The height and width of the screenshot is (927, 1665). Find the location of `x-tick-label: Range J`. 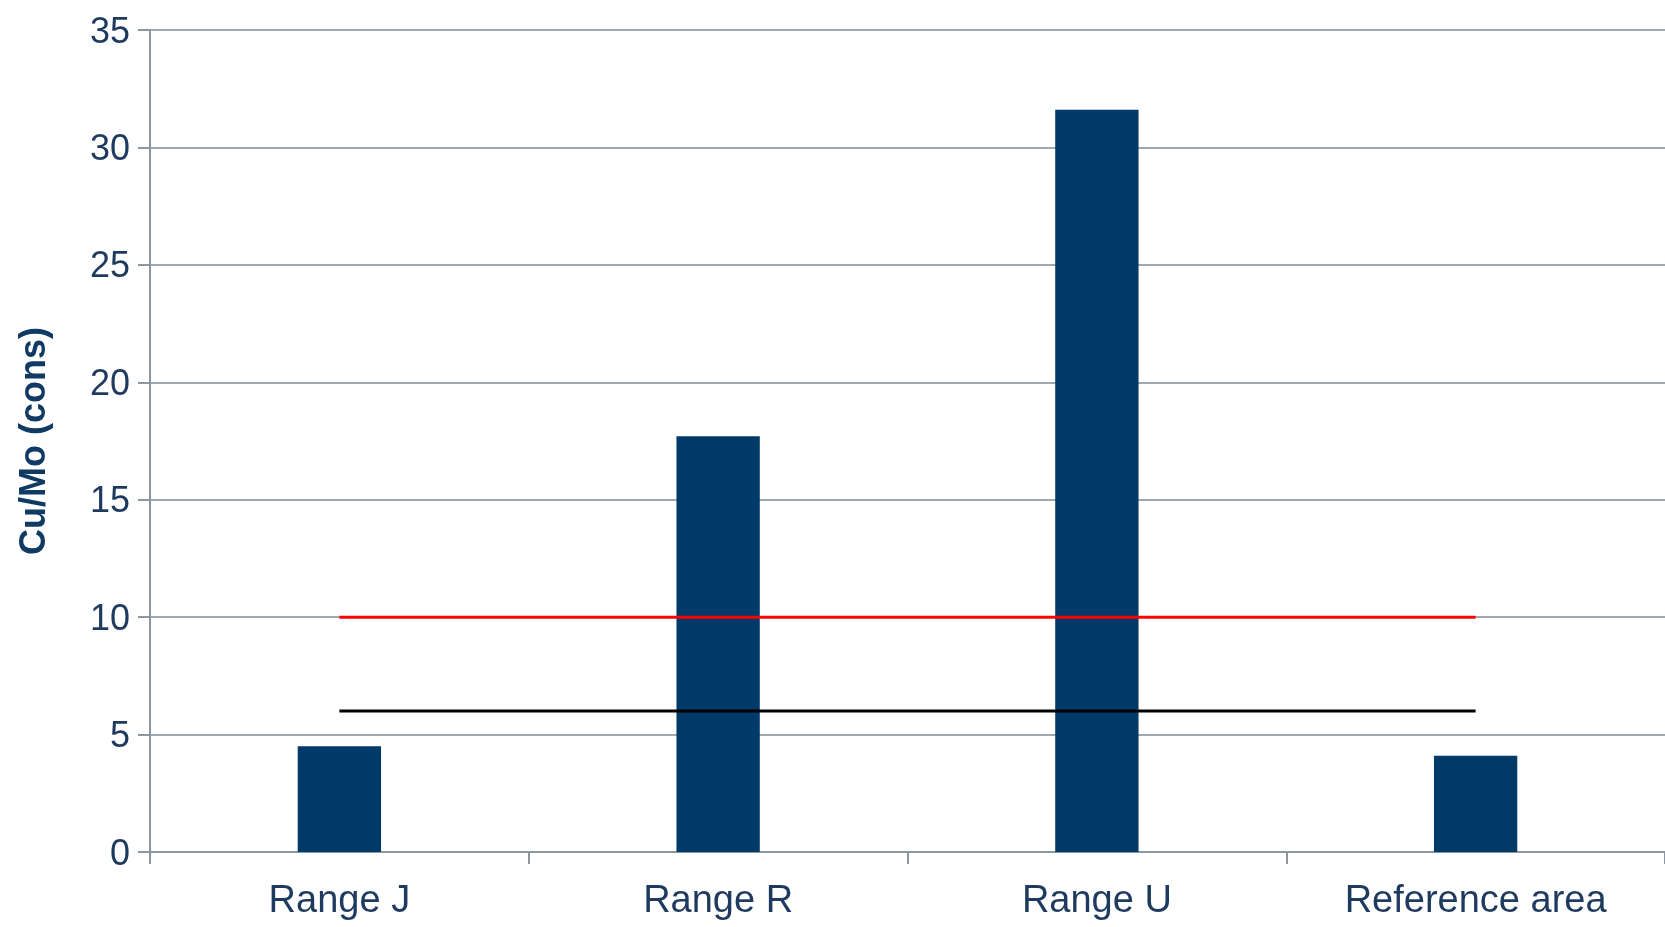

x-tick-label: Range J is located at coordinates (339, 899).